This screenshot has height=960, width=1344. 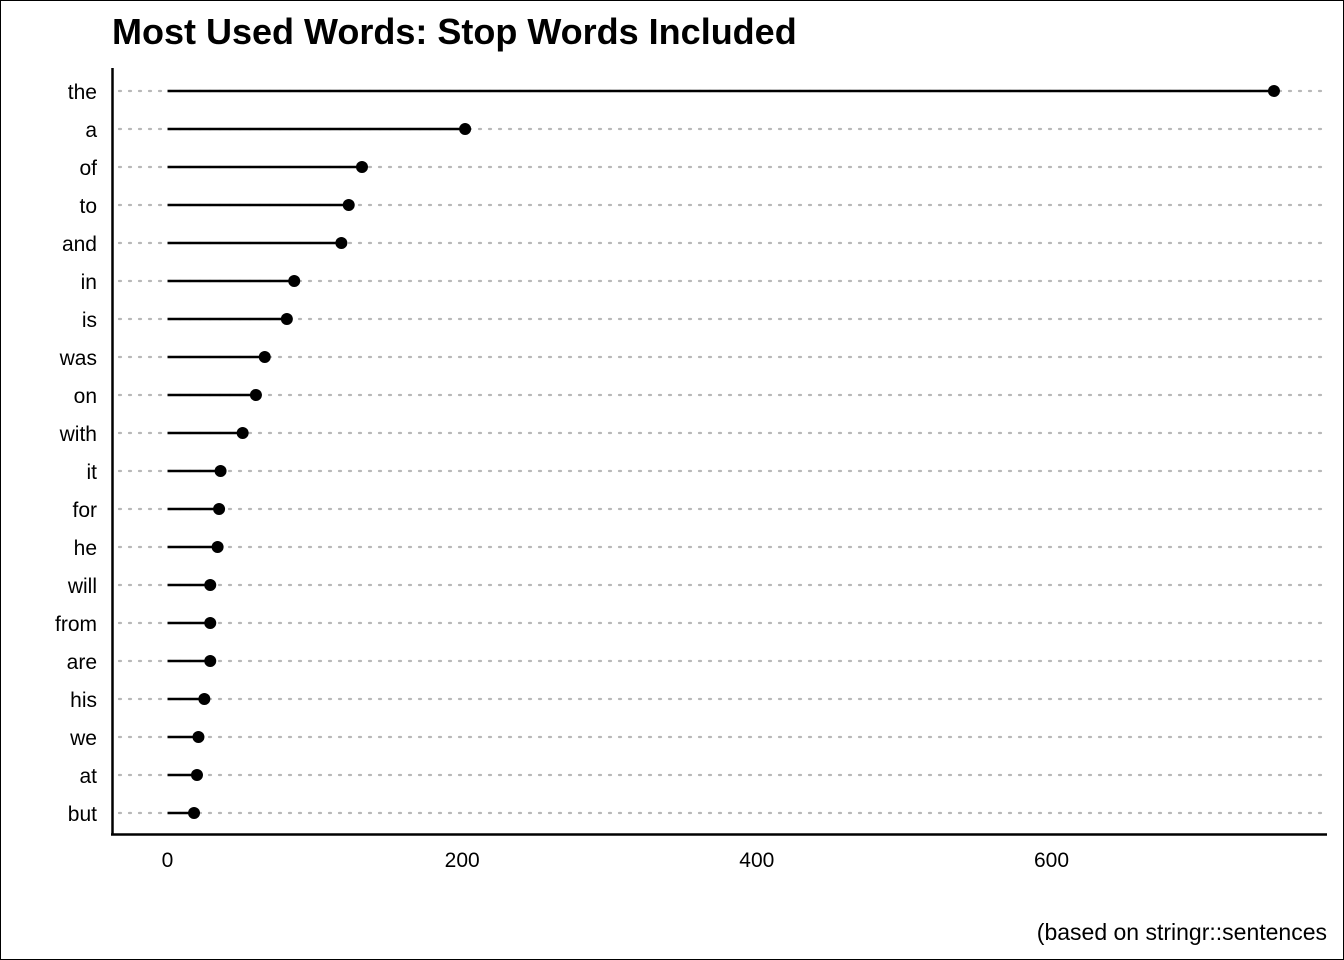 I want to click on point-on, so click(x=255, y=395).